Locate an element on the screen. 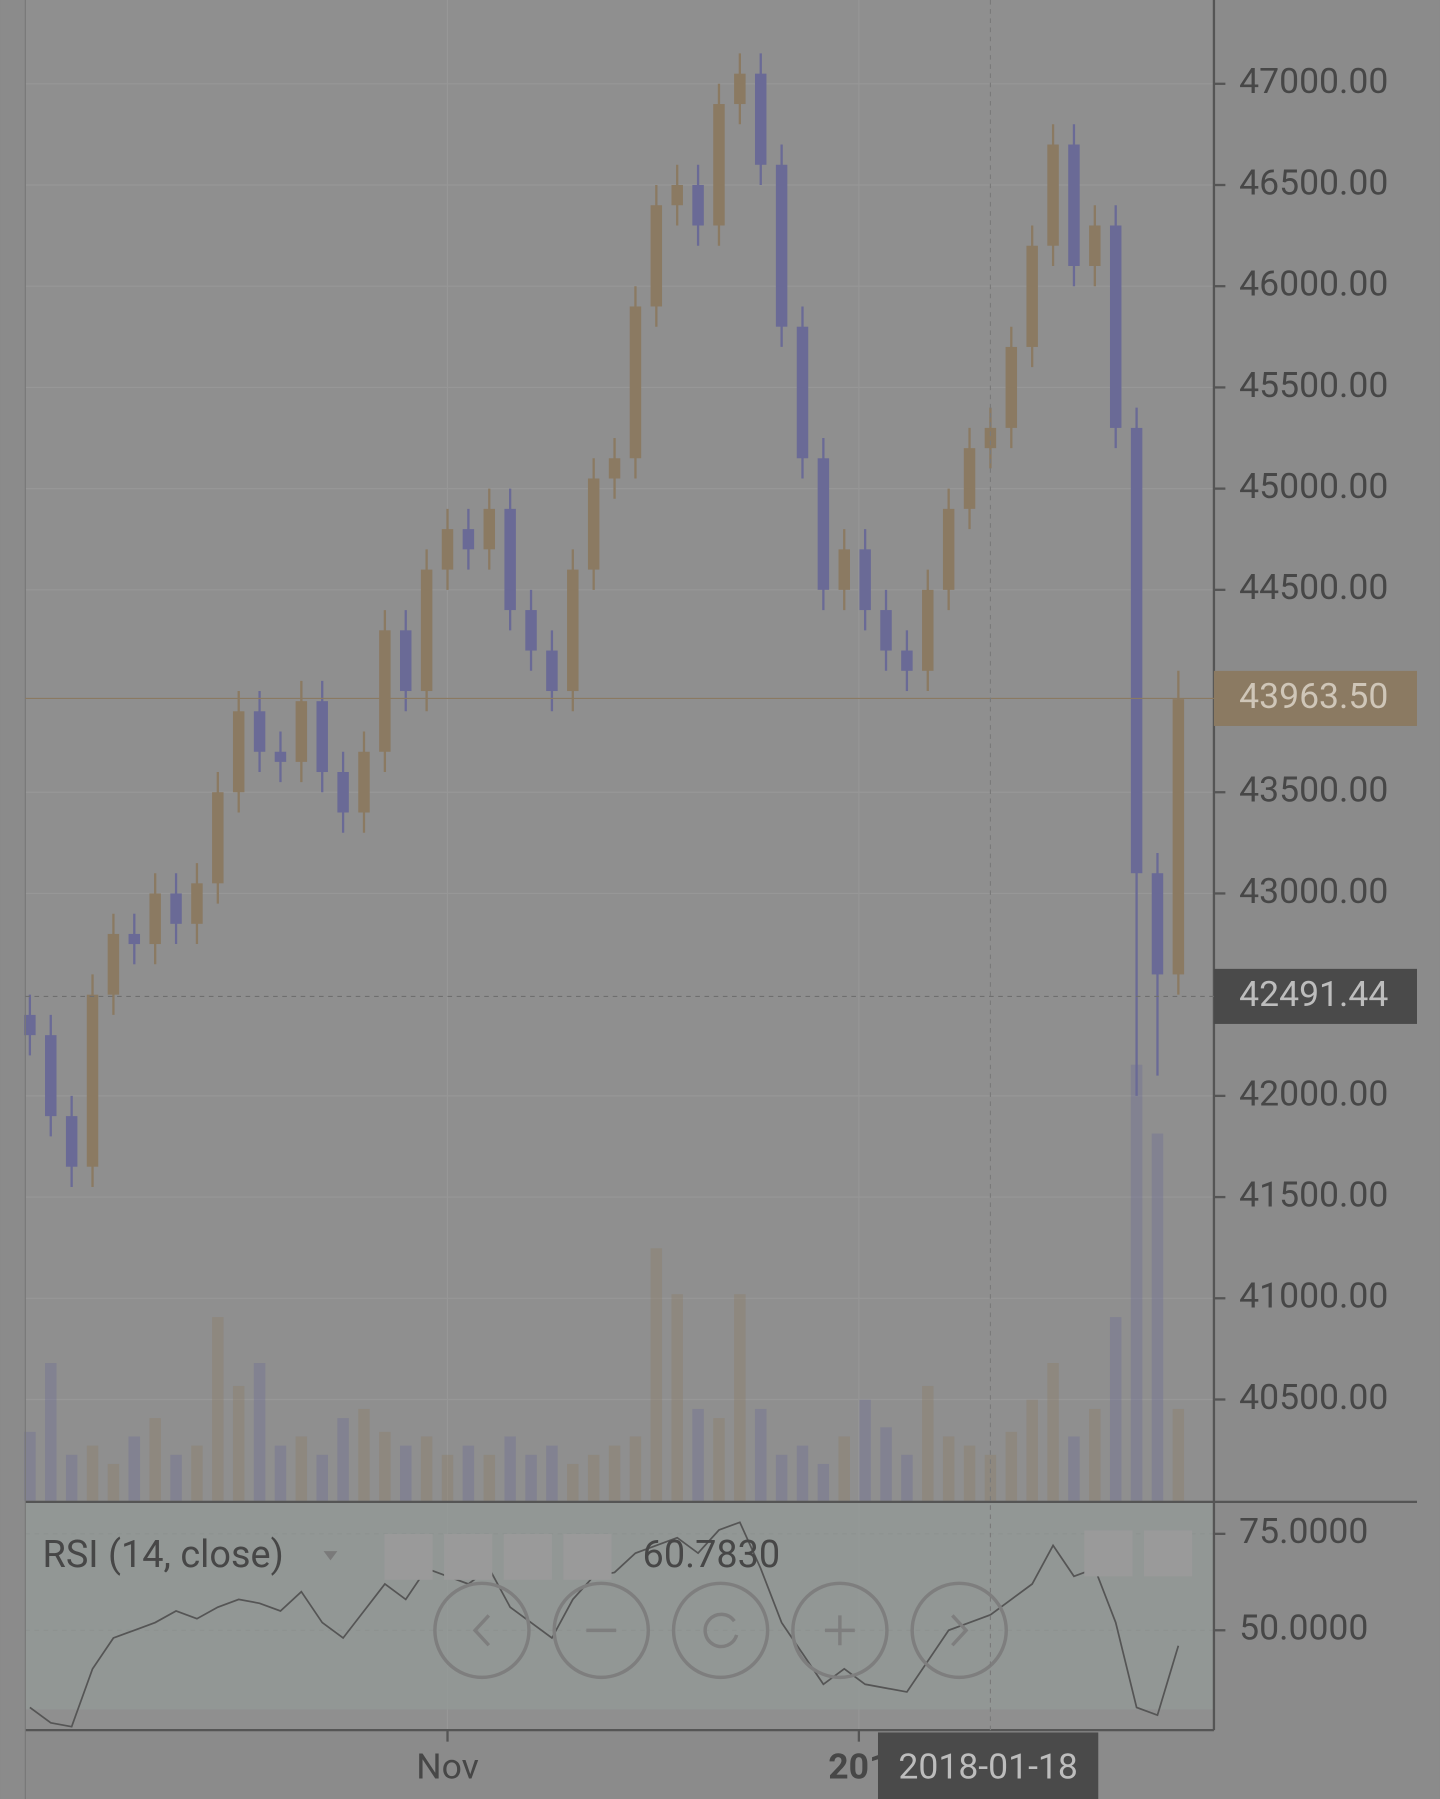 The image size is (1440, 1799). dropdown-icon is located at coordinates (330, 1556).